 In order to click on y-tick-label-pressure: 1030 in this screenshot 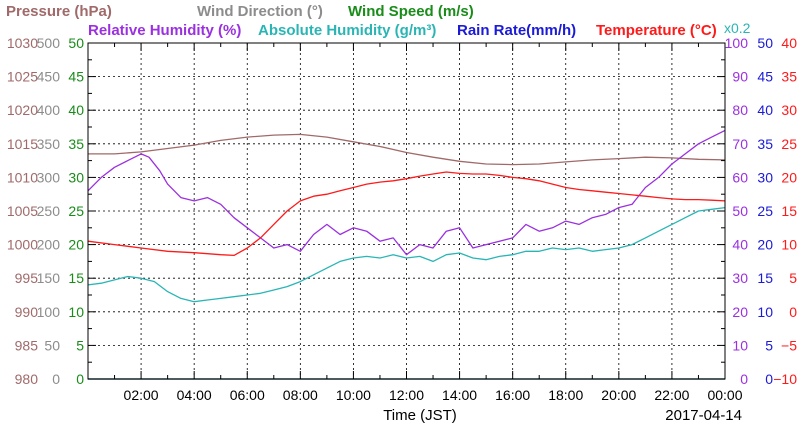, I will do `click(22, 43)`.